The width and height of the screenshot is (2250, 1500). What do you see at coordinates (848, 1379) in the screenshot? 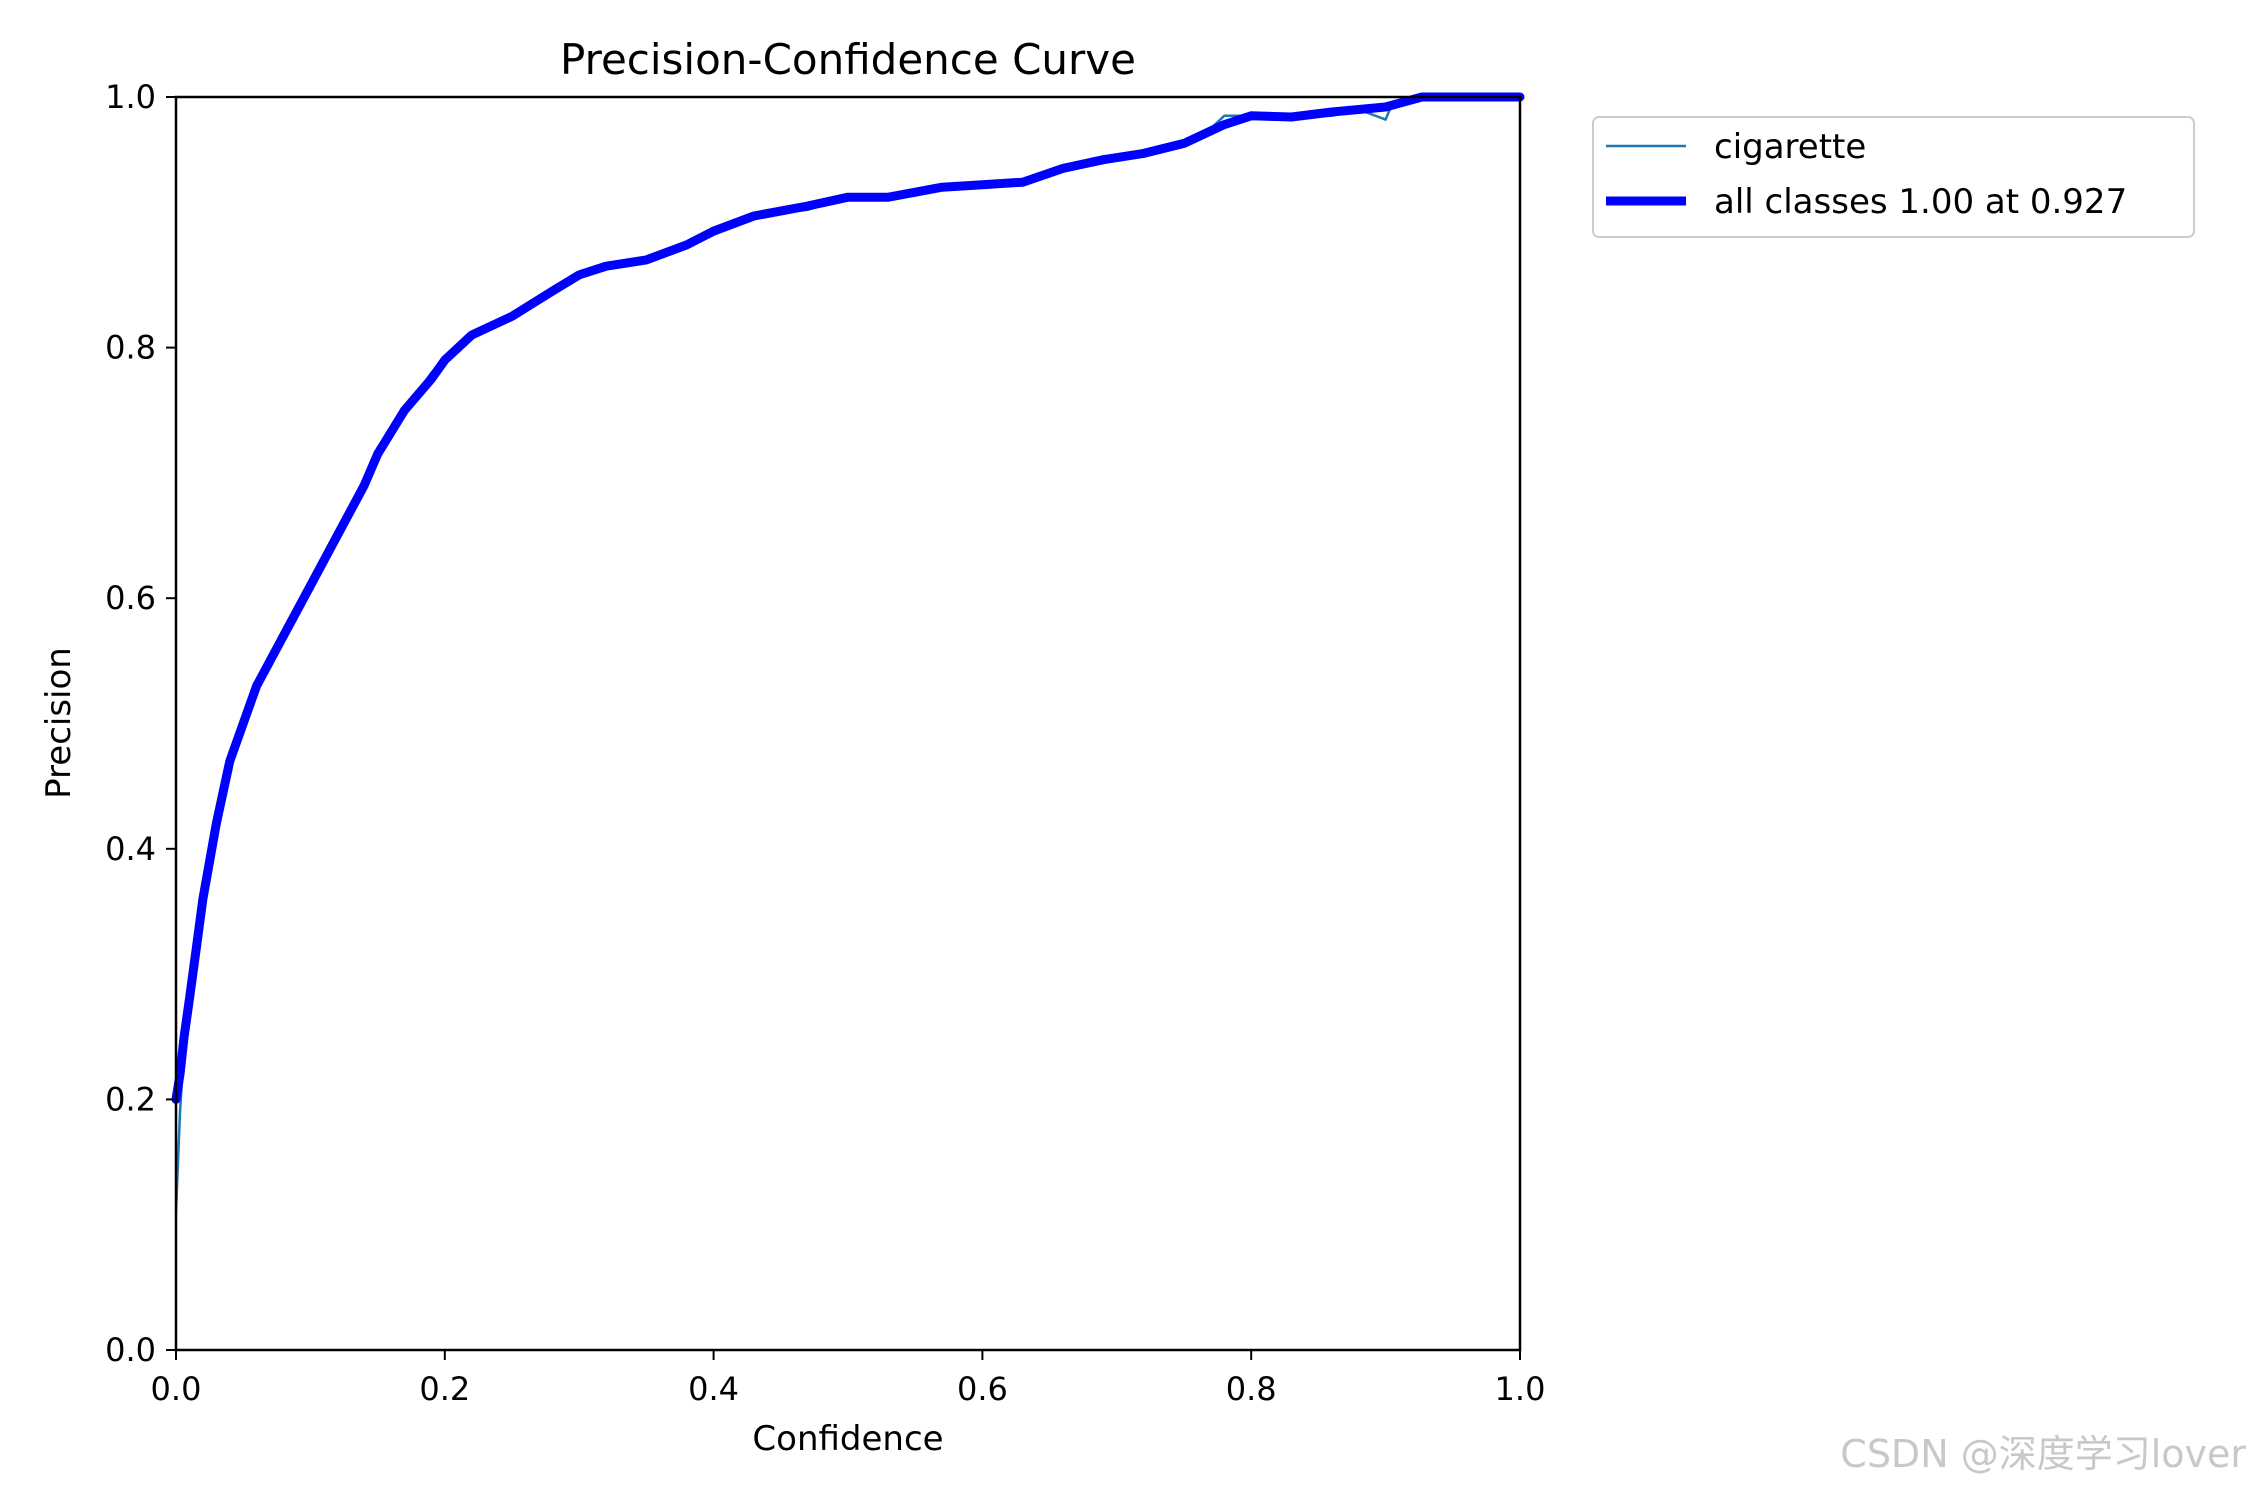
I see `x-axis: 0.0 0.2 0.4 0.6 0.8 1.0` at bounding box center [848, 1379].